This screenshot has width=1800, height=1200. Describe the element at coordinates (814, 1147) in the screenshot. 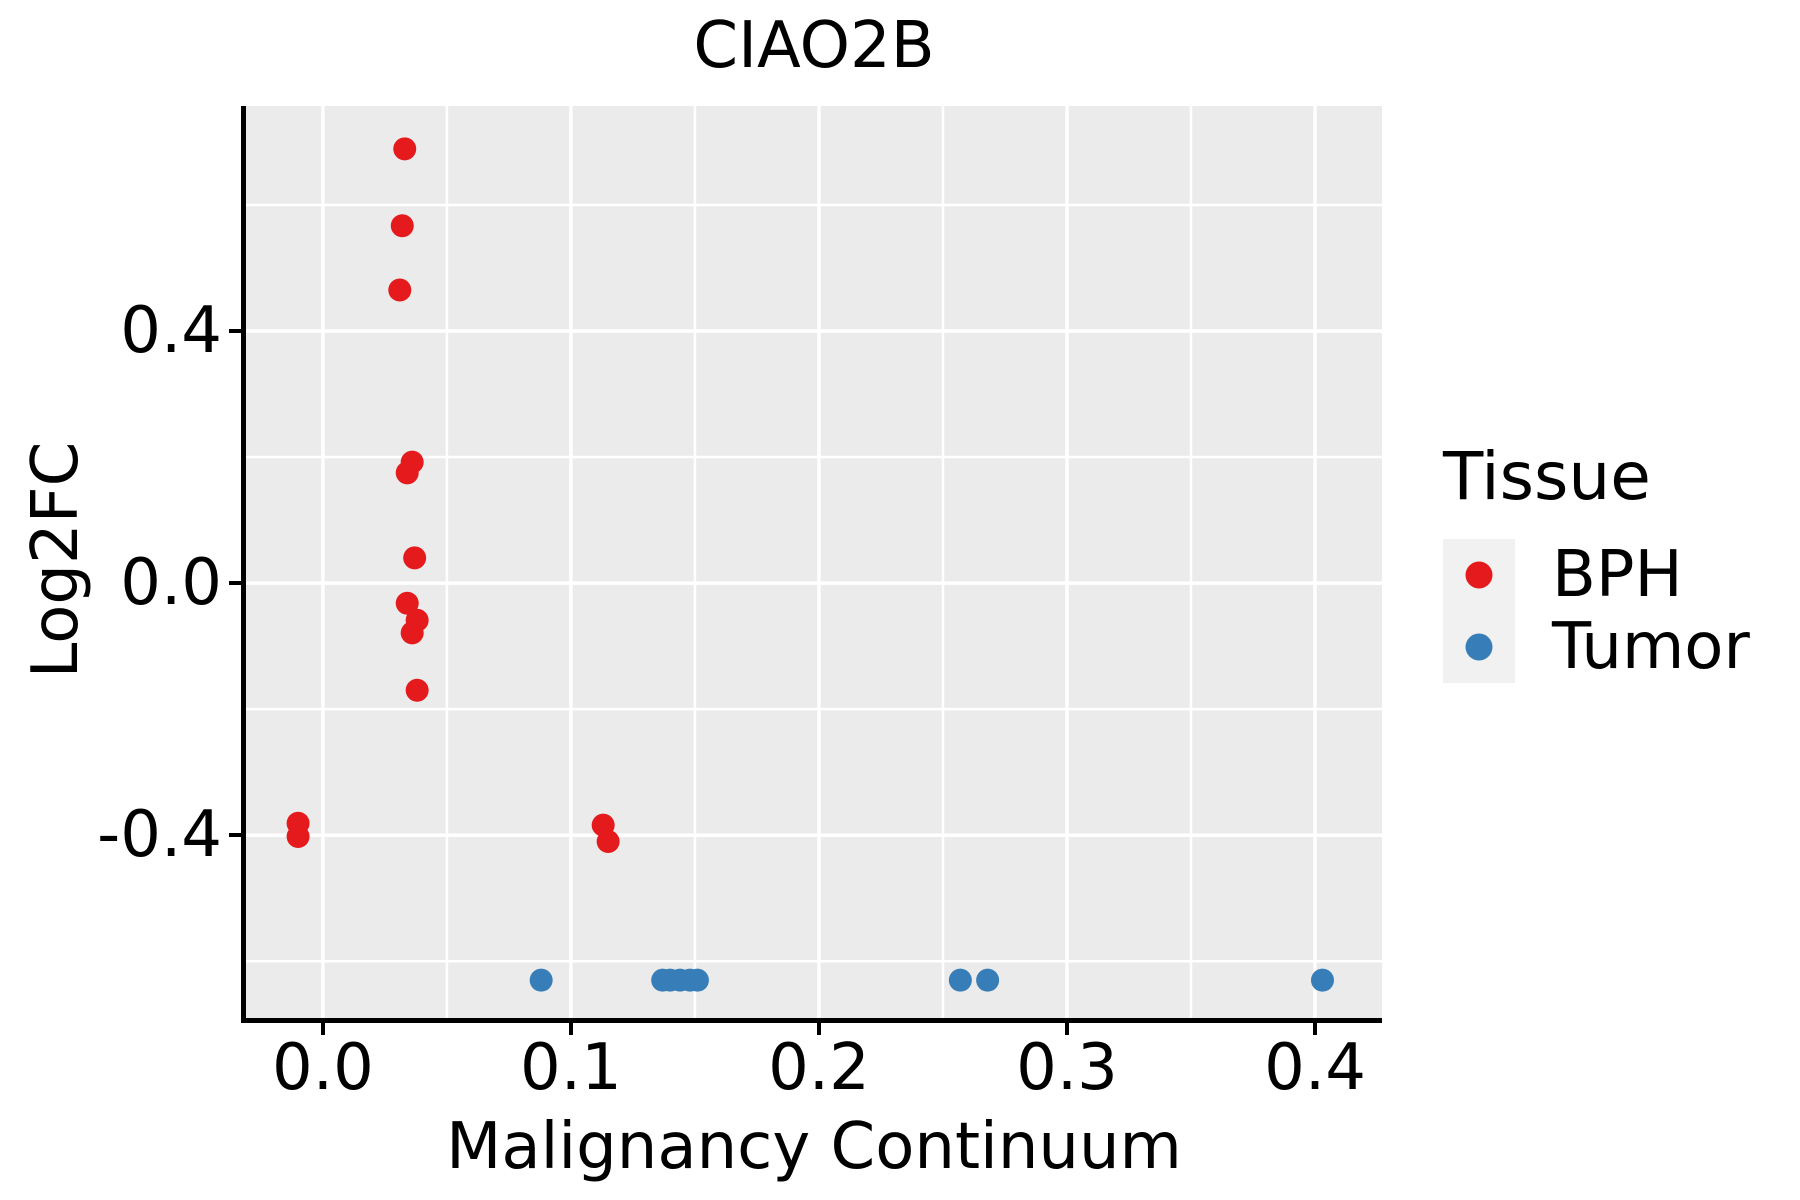

I see `x-axis-label: Malignancy Continuum` at that location.